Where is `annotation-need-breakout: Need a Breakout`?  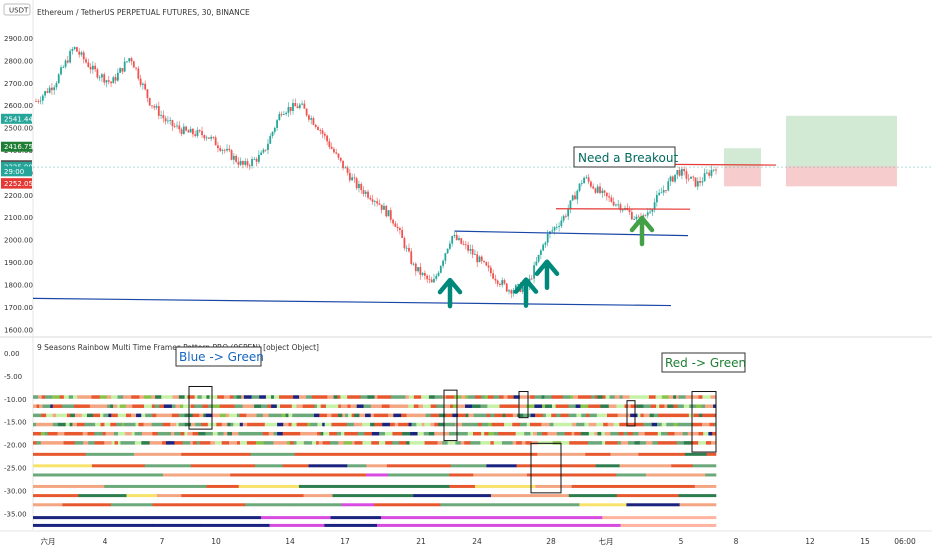 annotation-need-breakout: Need a Breakout is located at coordinates (625, 157).